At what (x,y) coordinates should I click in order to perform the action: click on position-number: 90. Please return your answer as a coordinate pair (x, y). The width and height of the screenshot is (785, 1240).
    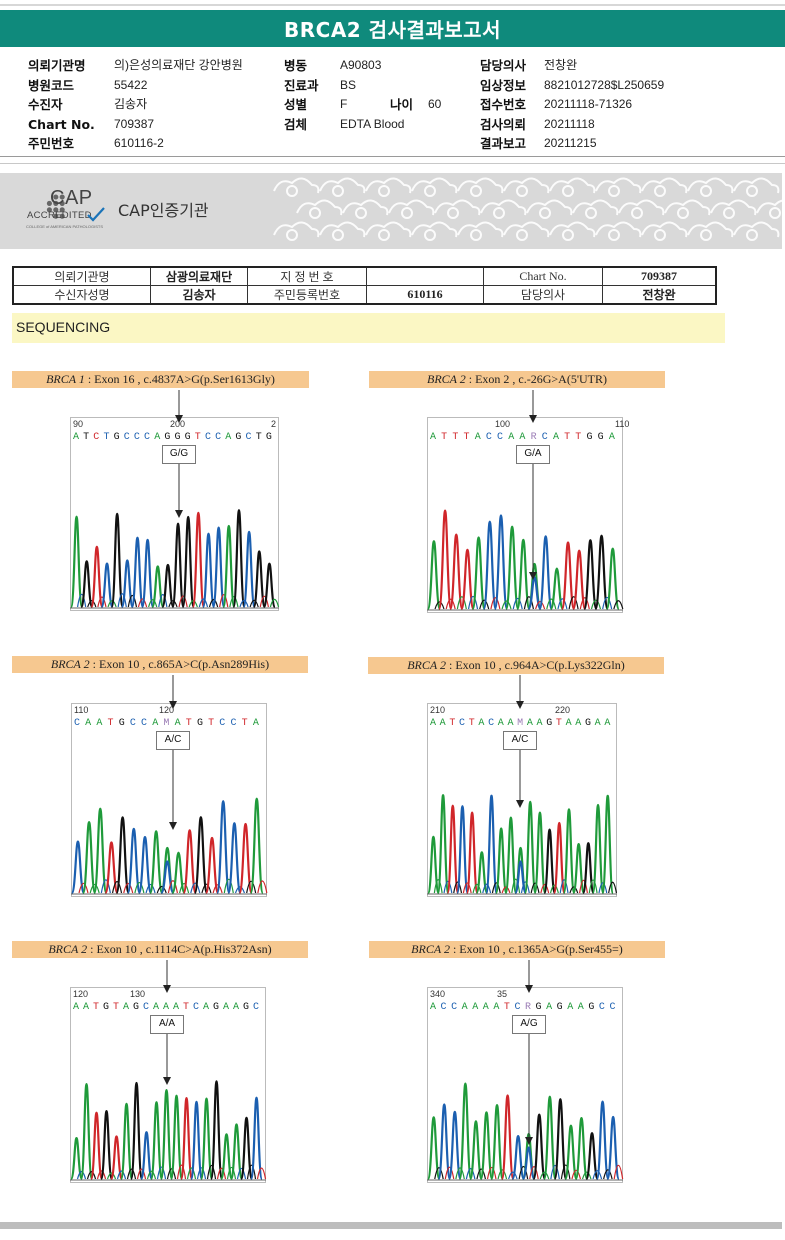
    Looking at the image, I should click on (78, 424).